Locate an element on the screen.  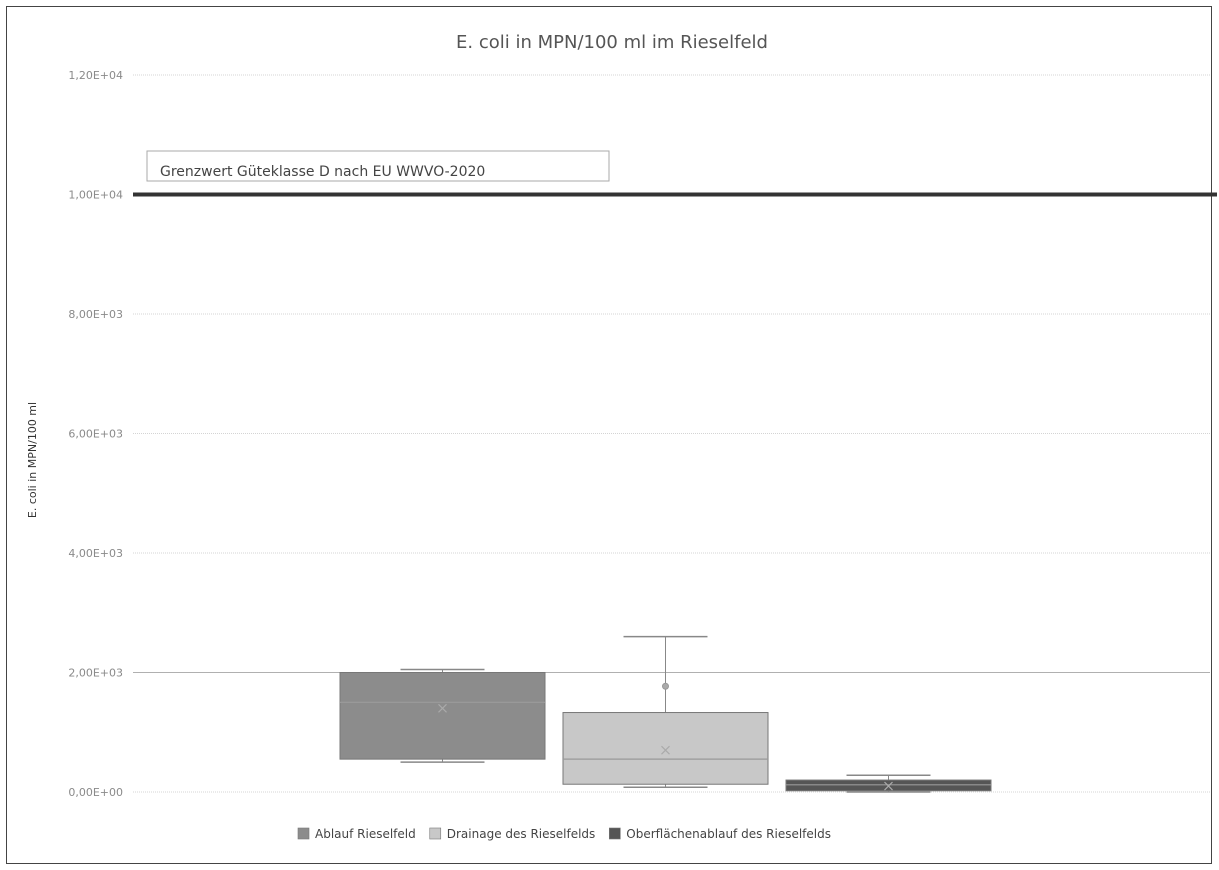
y-axis-label: E. coli in MPN/100 ml is located at coordinates (32, 460).